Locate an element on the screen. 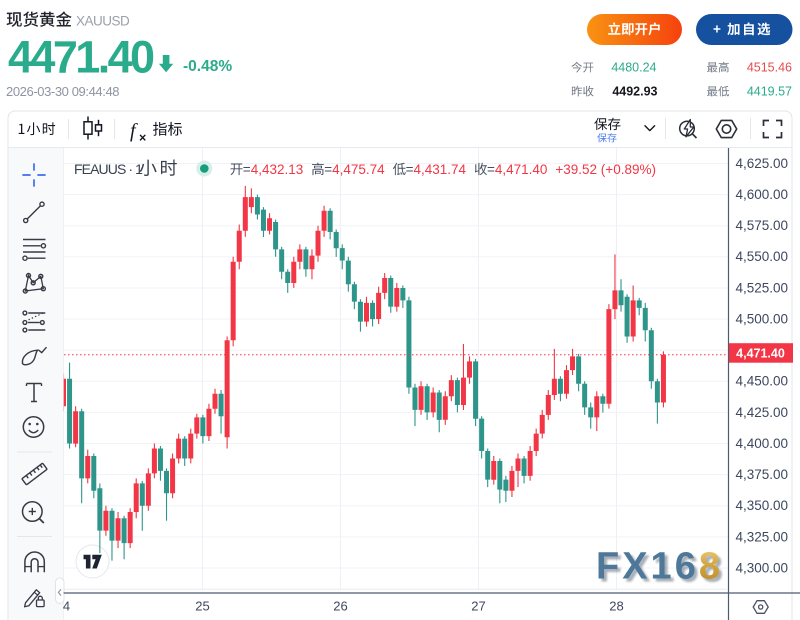 The width and height of the screenshot is (800, 620). svg-text: 4515.46 is located at coordinates (769, 68).